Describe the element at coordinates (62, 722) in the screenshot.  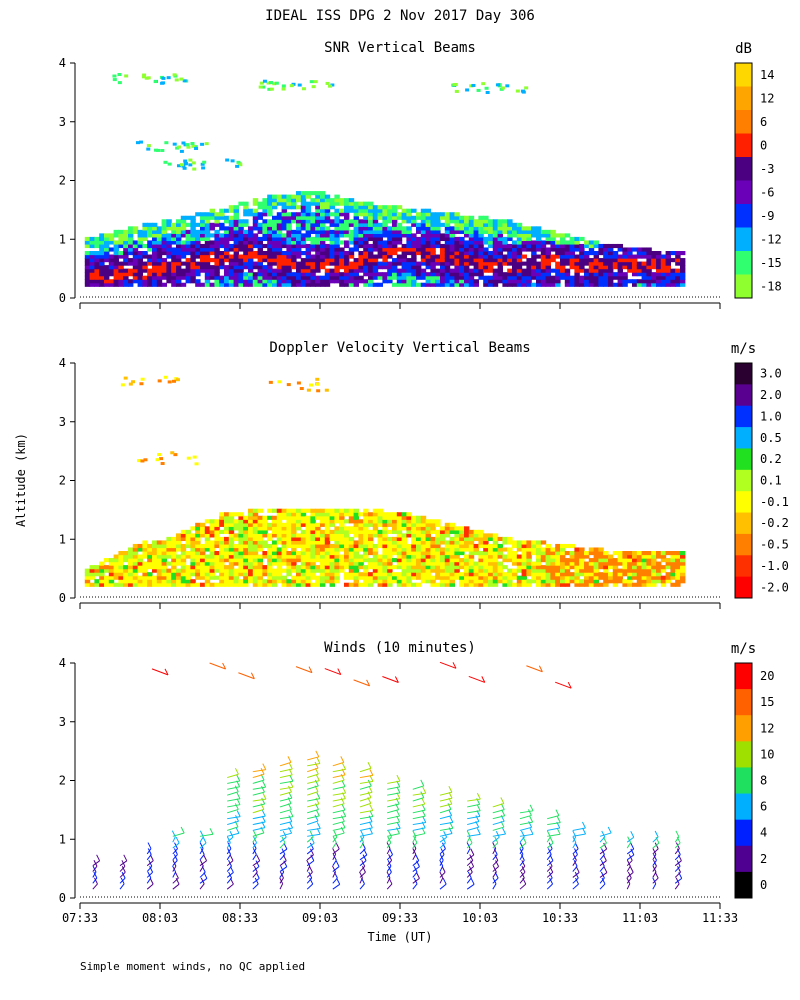
I see `y-tick-label: 3` at that location.